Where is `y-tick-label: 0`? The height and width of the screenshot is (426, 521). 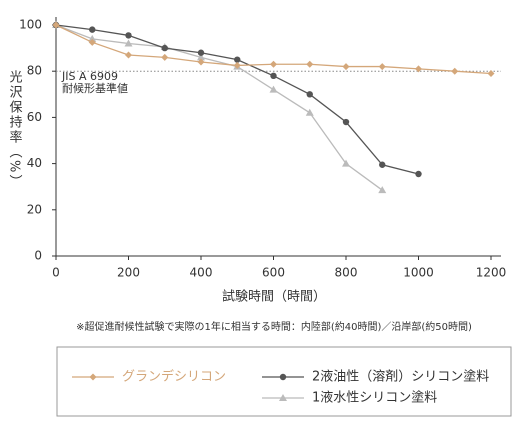
y-tick-label: 0 is located at coordinates (38, 256).